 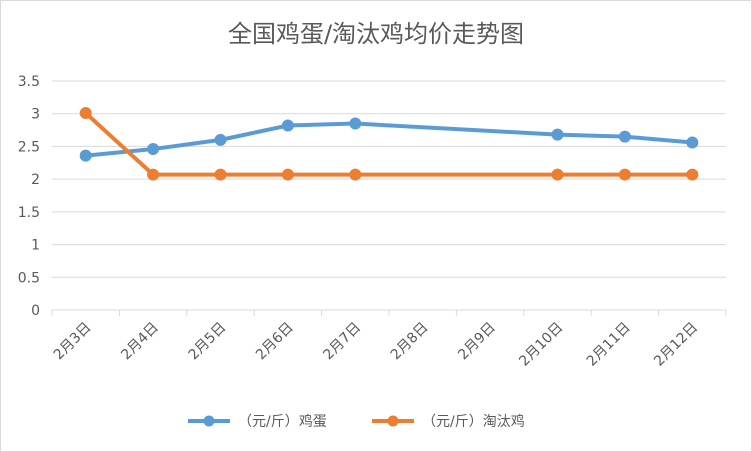 What do you see at coordinates (73, 342) in the screenshot?
I see `x-tick-label: 2月3日` at bounding box center [73, 342].